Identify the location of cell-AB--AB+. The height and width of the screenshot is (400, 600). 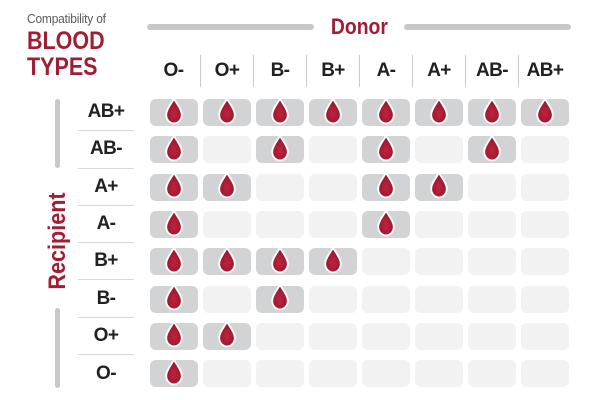
(544, 149).